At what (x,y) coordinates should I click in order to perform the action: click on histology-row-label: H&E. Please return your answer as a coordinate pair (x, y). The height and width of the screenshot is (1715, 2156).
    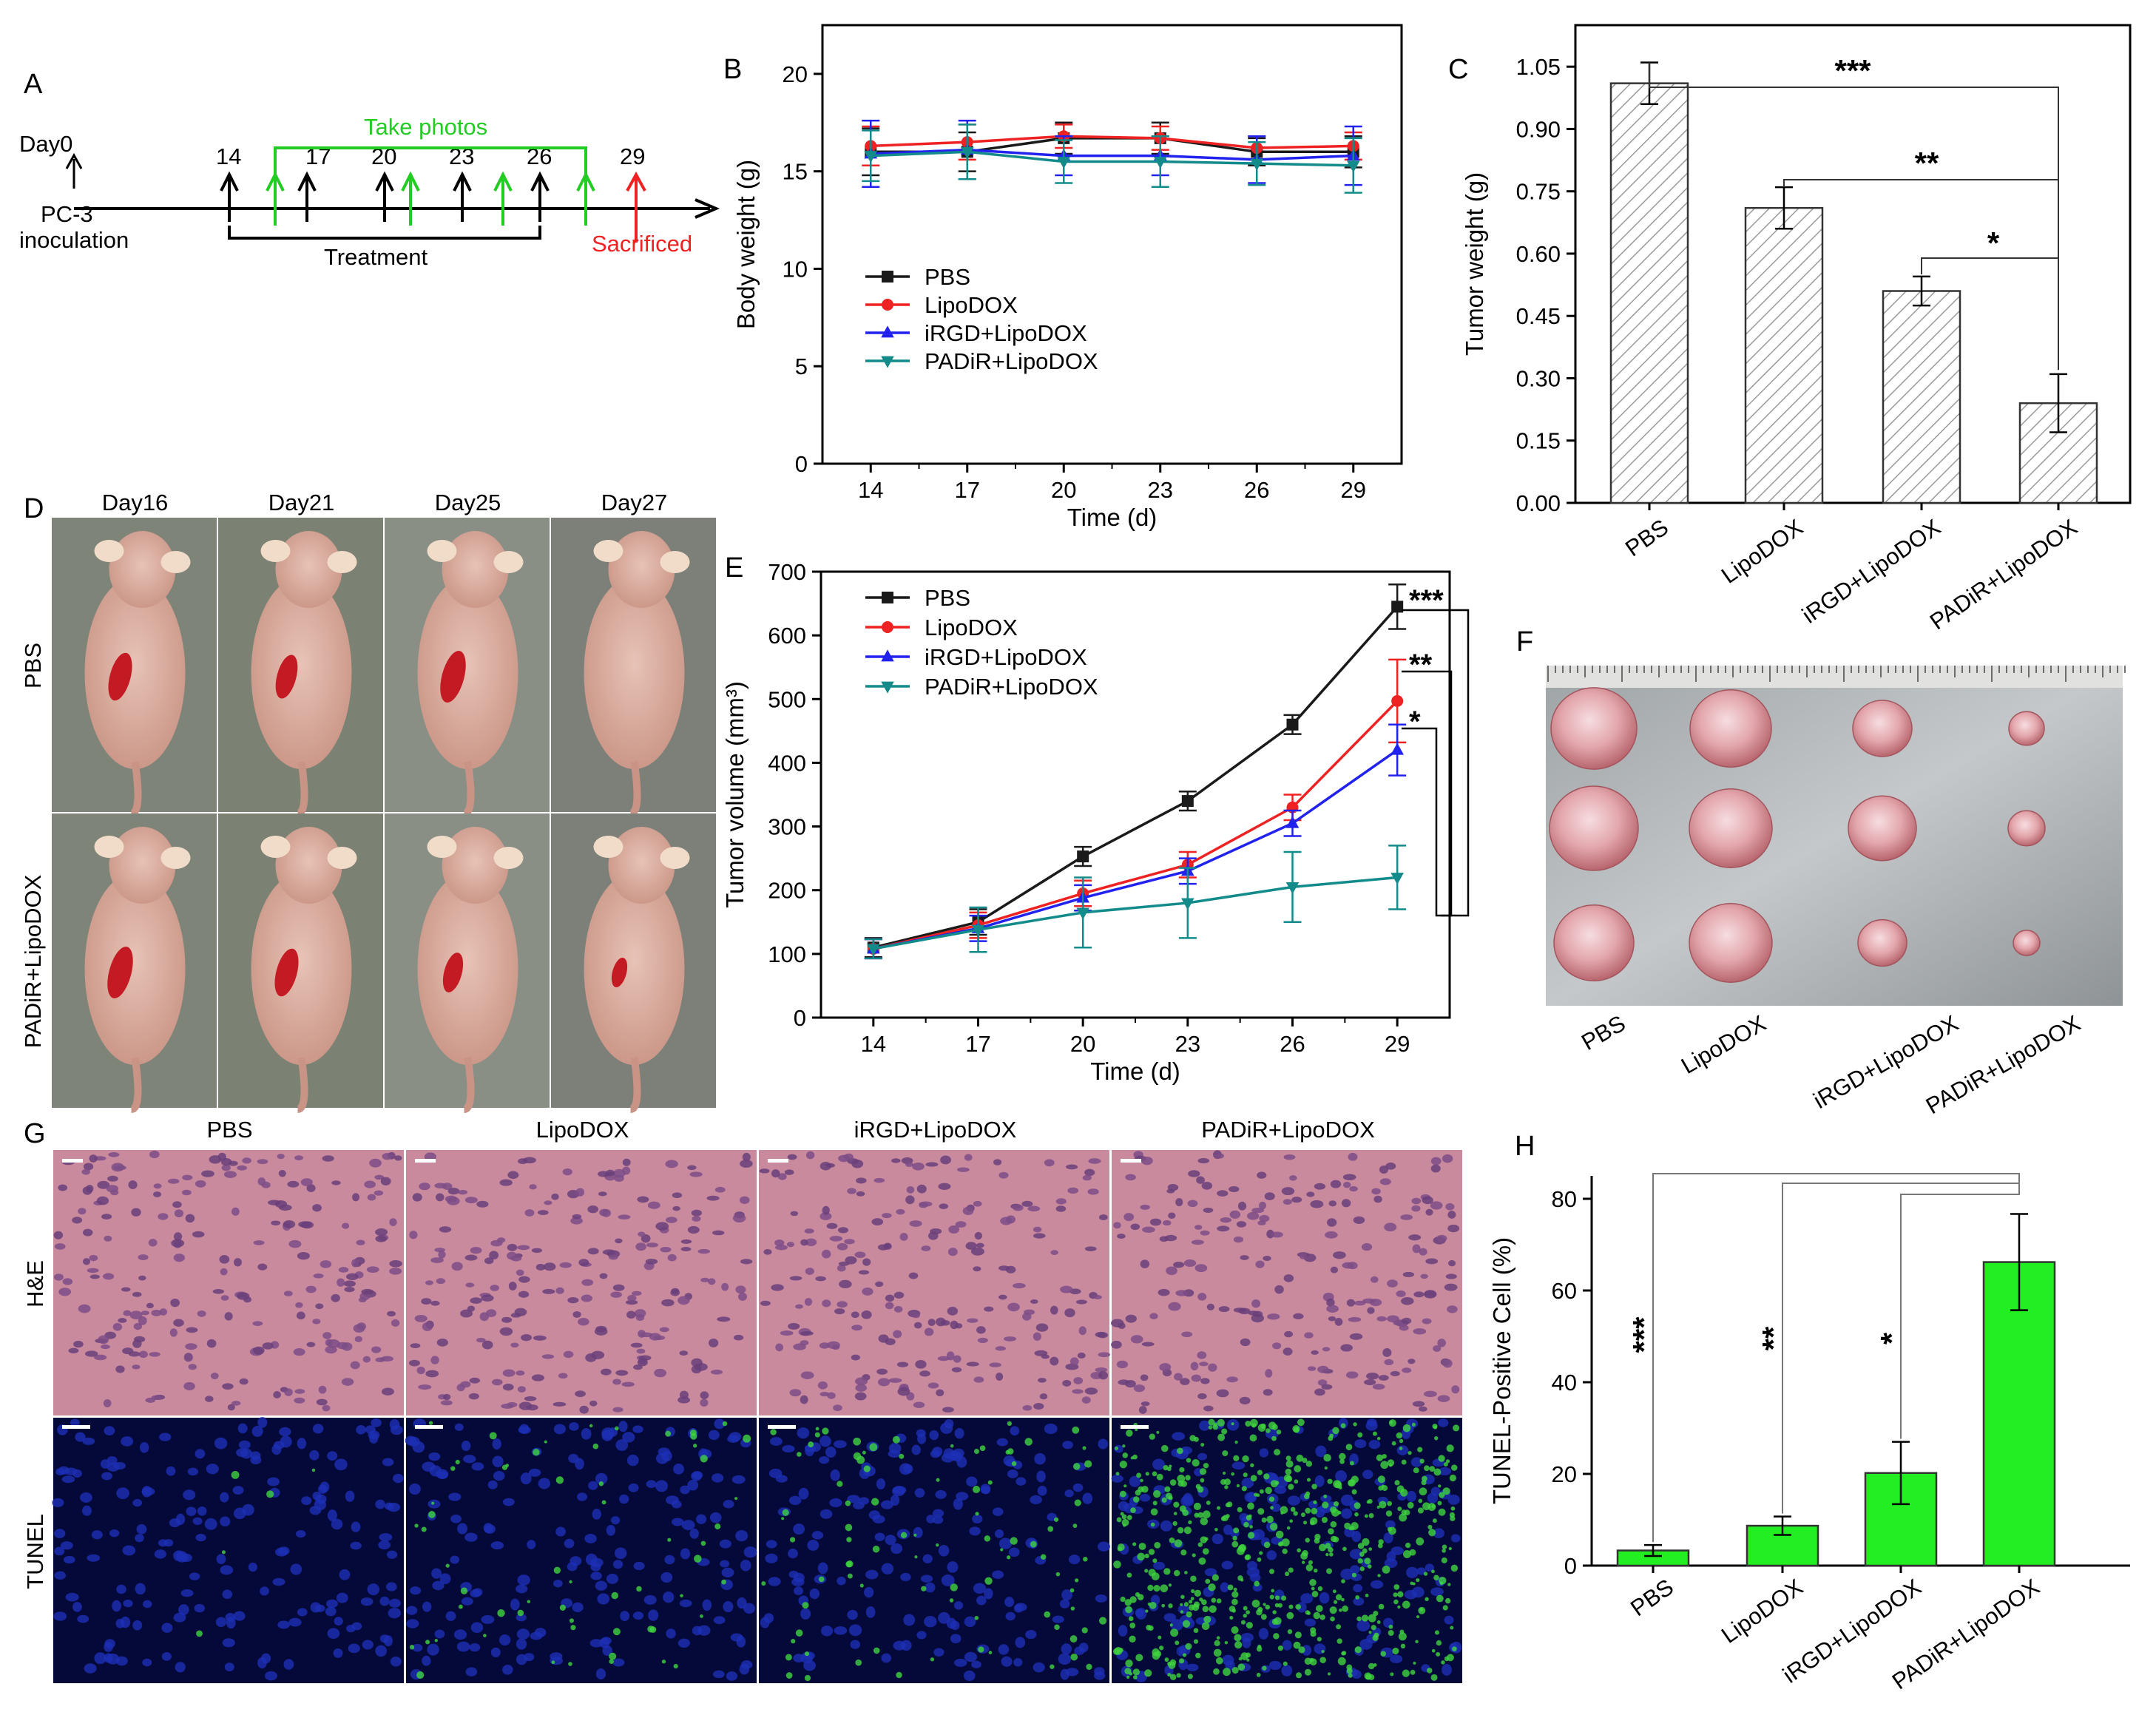
    Looking at the image, I should click on (35, 1284).